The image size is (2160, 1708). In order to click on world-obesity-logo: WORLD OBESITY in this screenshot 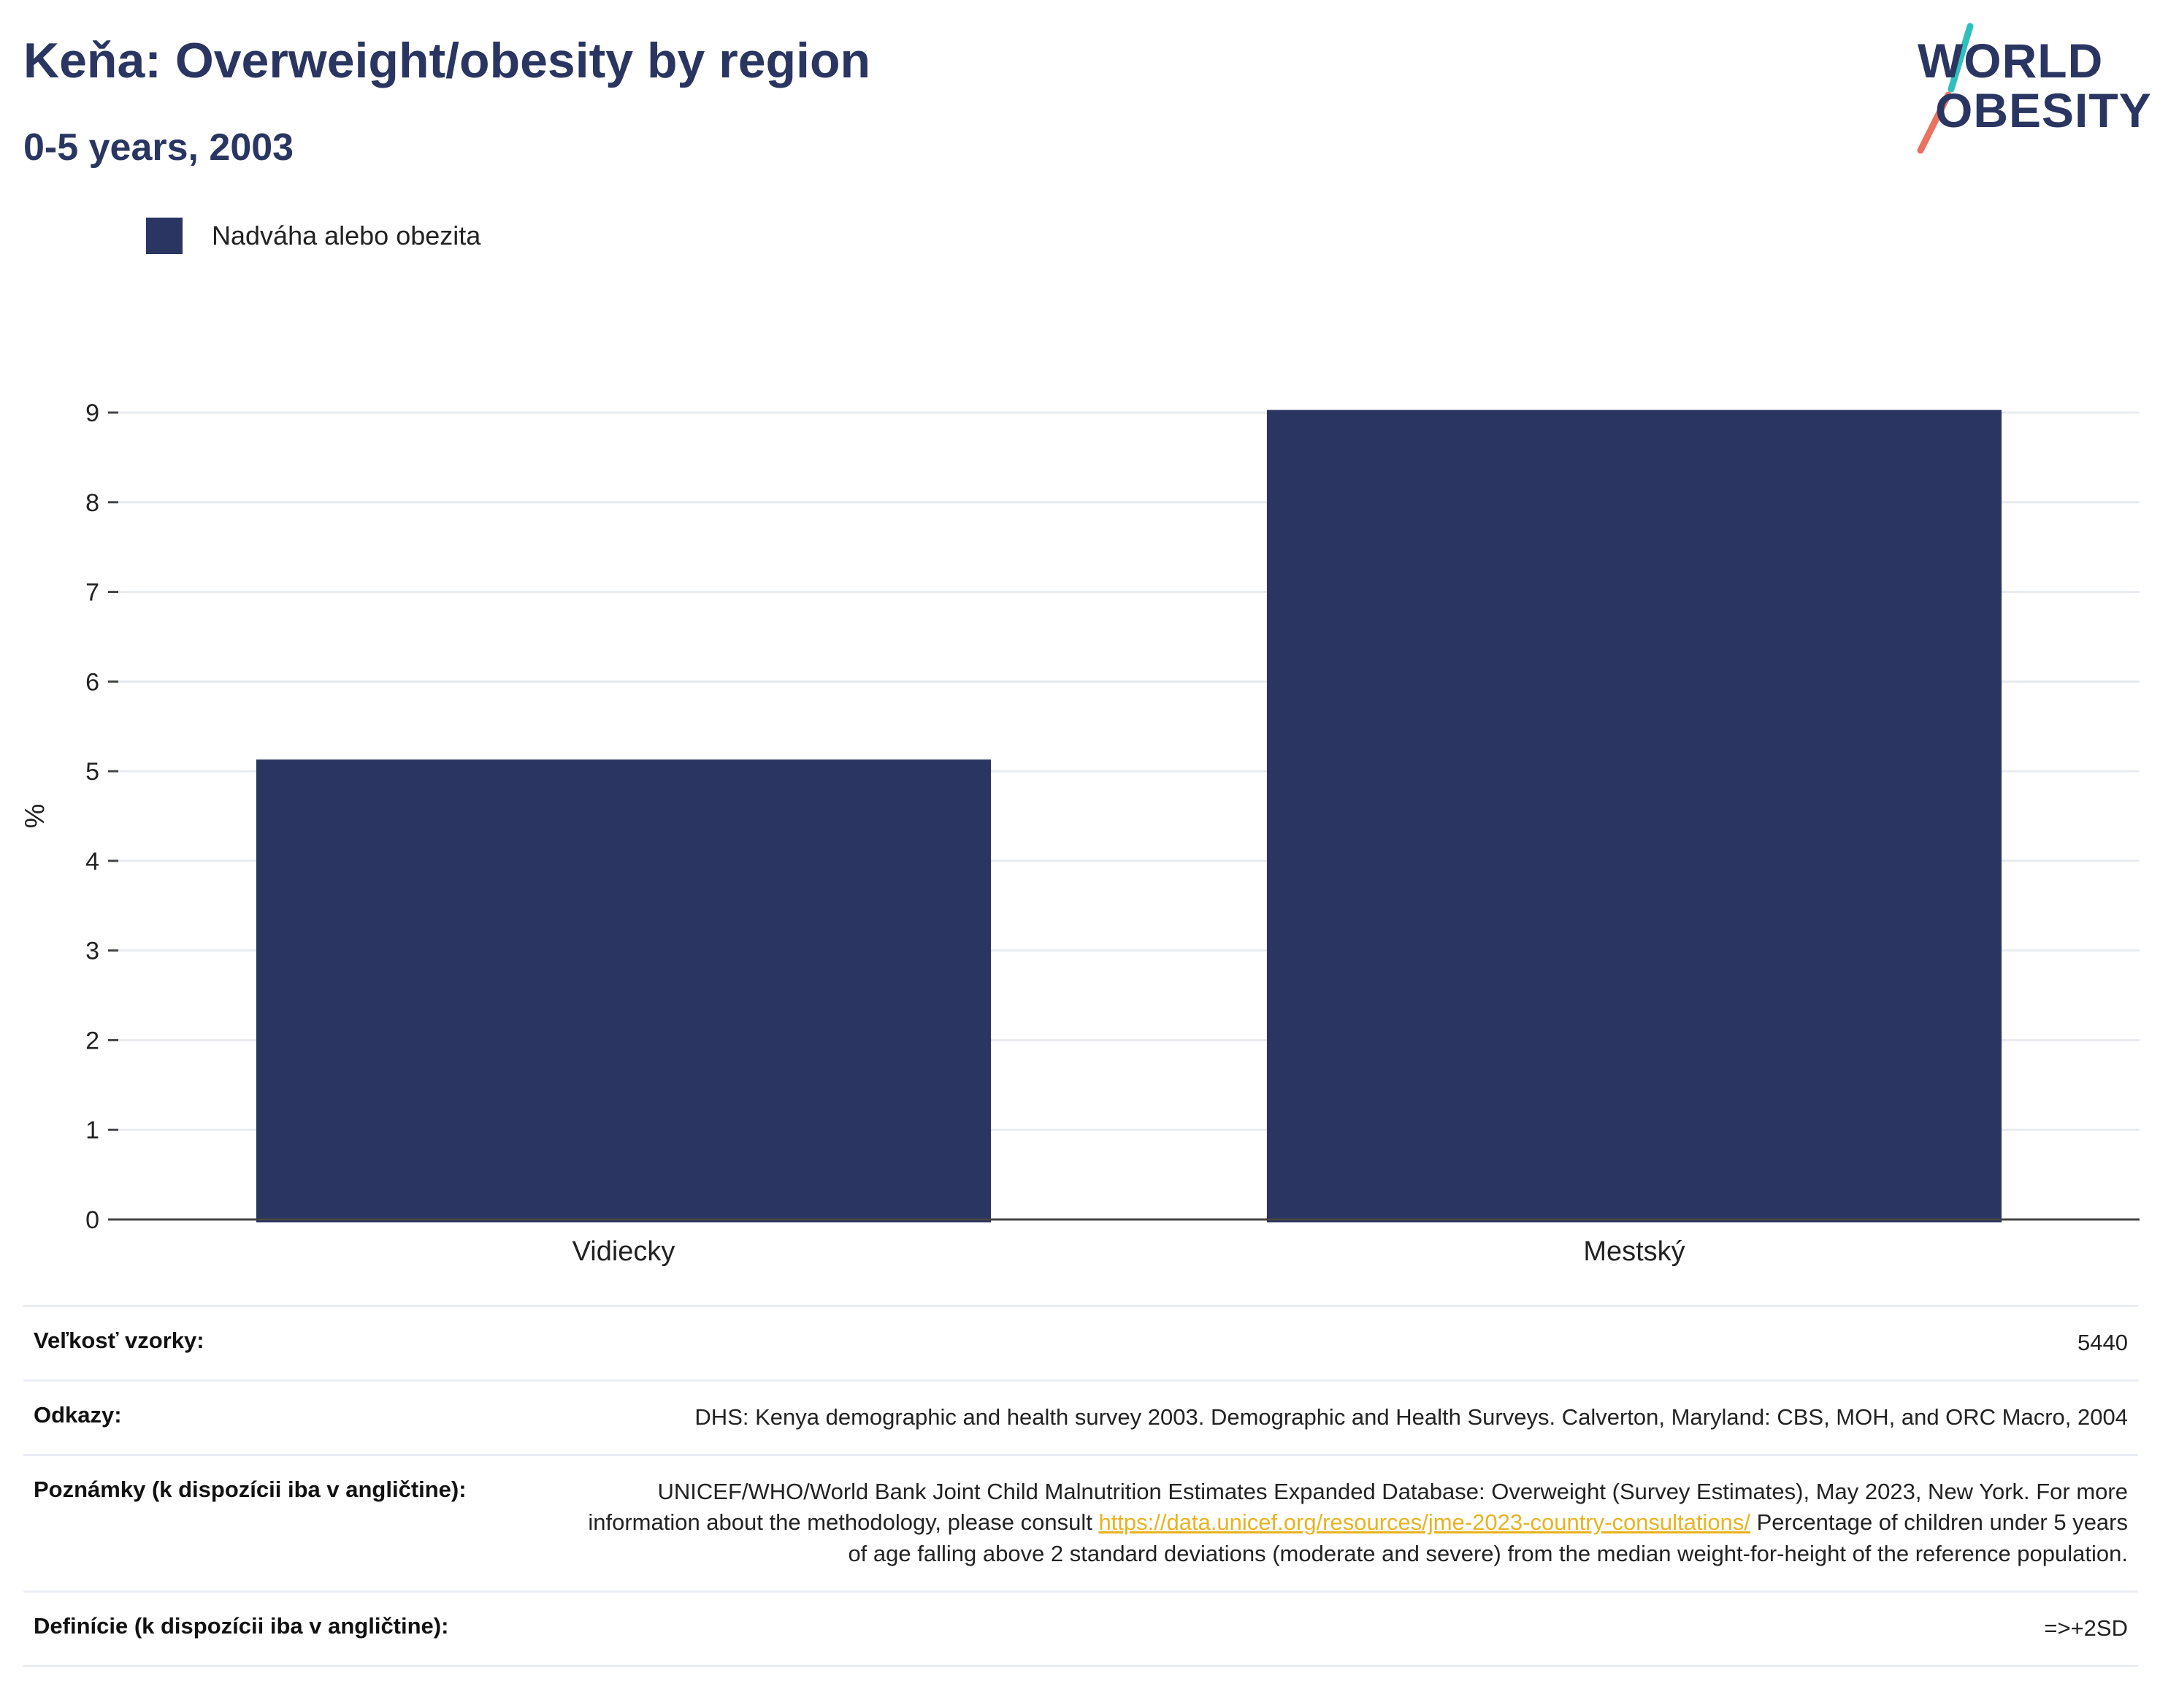, I will do `click(2025, 88)`.